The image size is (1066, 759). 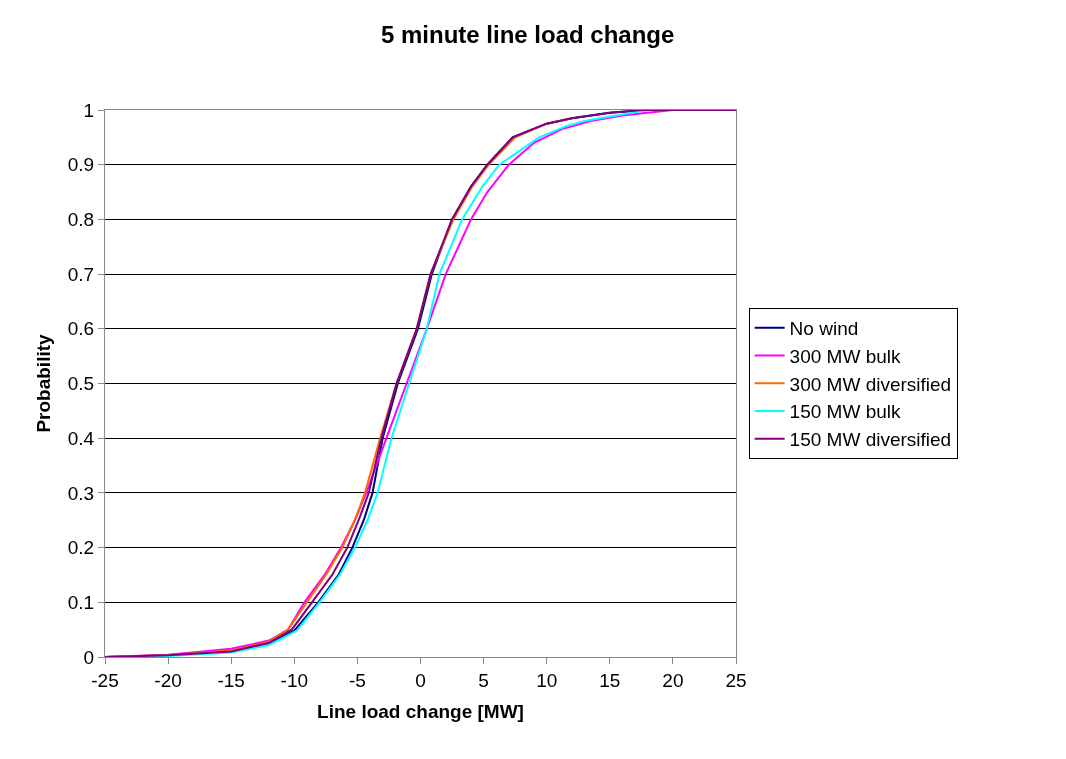 I want to click on x-tick-label: 15, so click(x=610, y=680).